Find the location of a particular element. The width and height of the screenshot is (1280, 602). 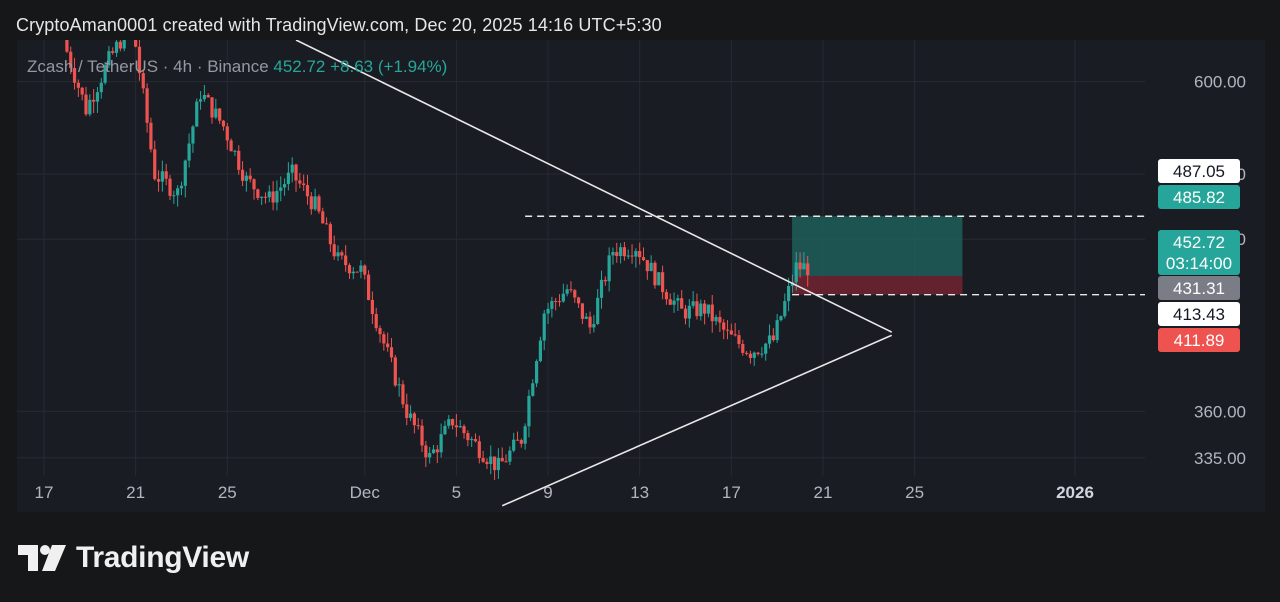

position-zones is located at coordinates (877, 255).